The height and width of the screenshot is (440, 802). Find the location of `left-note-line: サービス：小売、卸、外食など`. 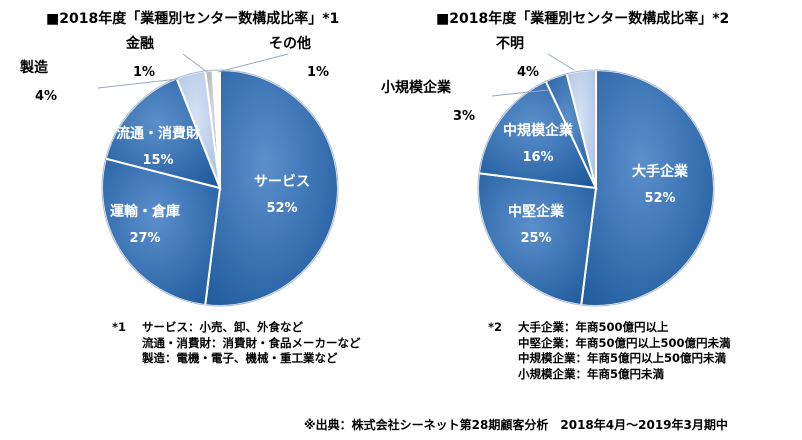

left-note-line: サービス：小売、卸、外食など is located at coordinates (222, 327).